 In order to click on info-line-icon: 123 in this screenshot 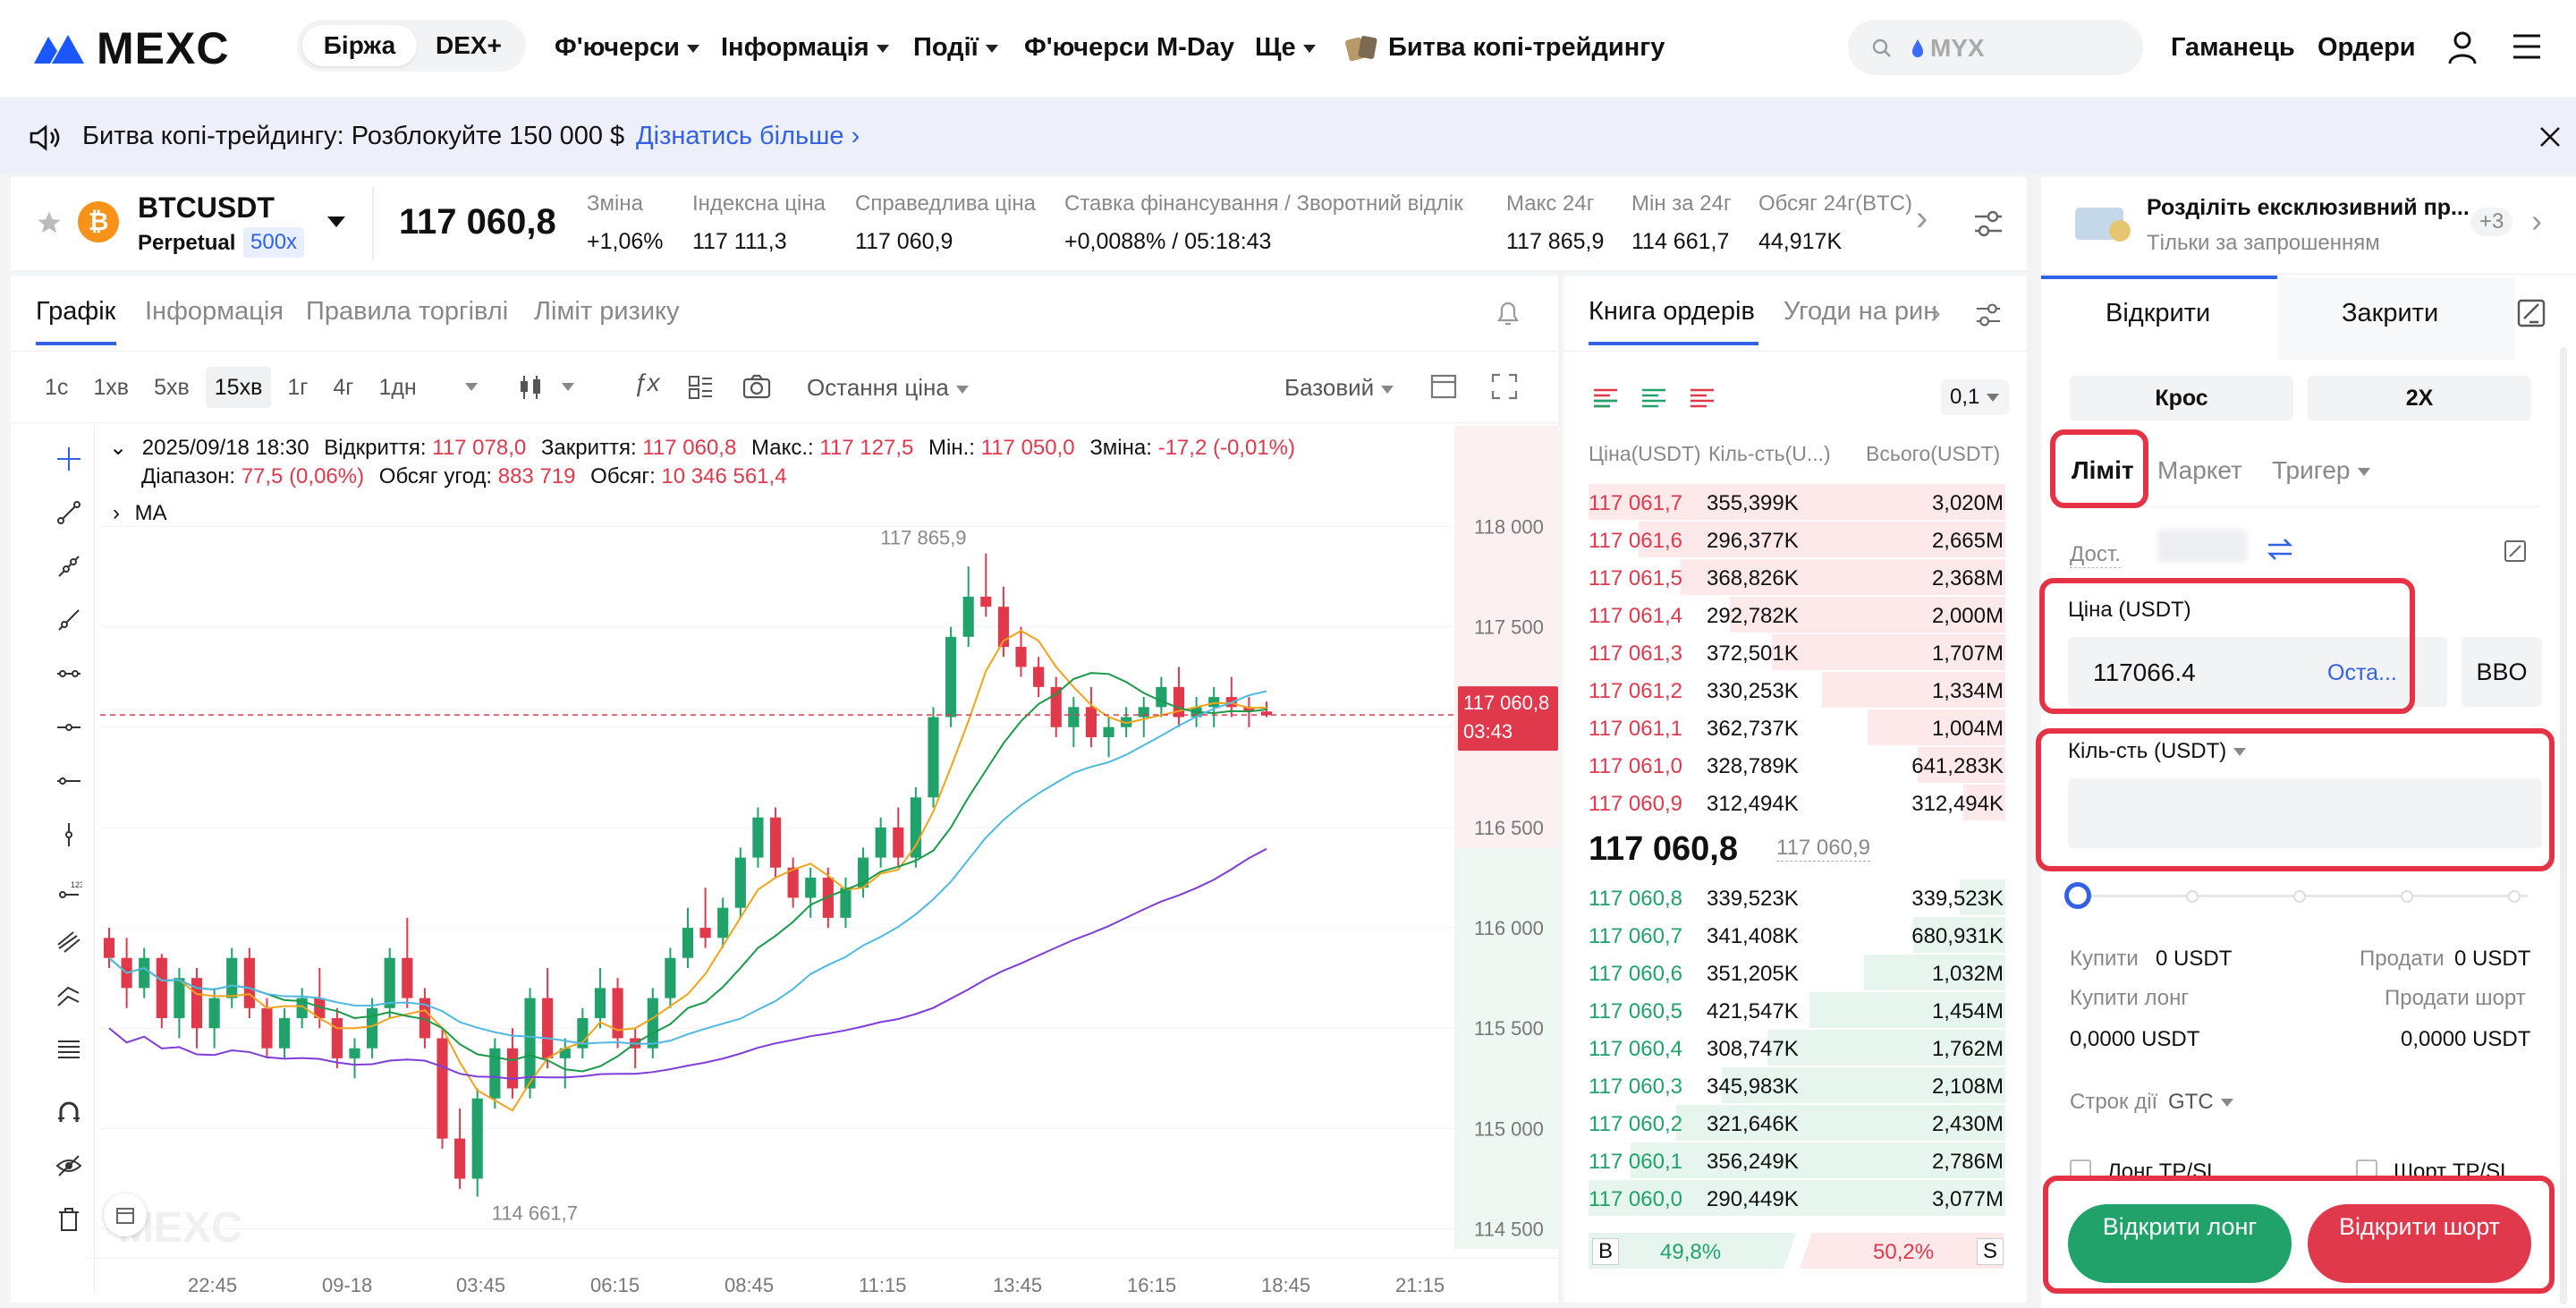, I will do `click(68, 888)`.